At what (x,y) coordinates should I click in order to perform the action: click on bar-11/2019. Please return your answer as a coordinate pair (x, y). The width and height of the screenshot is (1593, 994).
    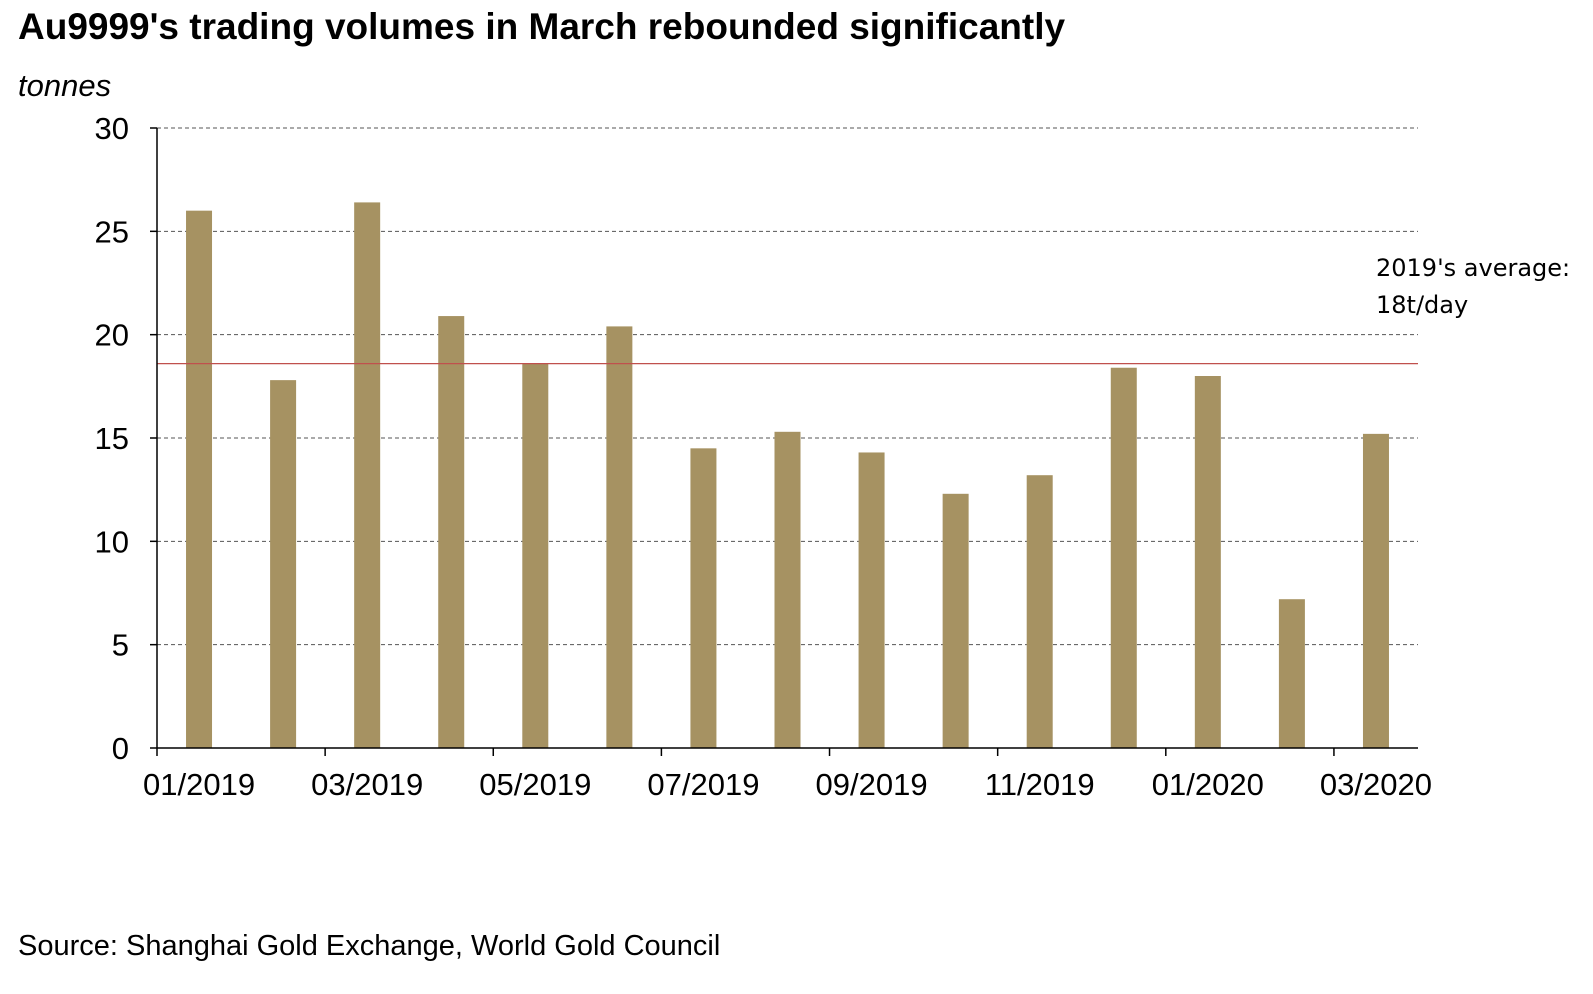
    Looking at the image, I should click on (1039, 611).